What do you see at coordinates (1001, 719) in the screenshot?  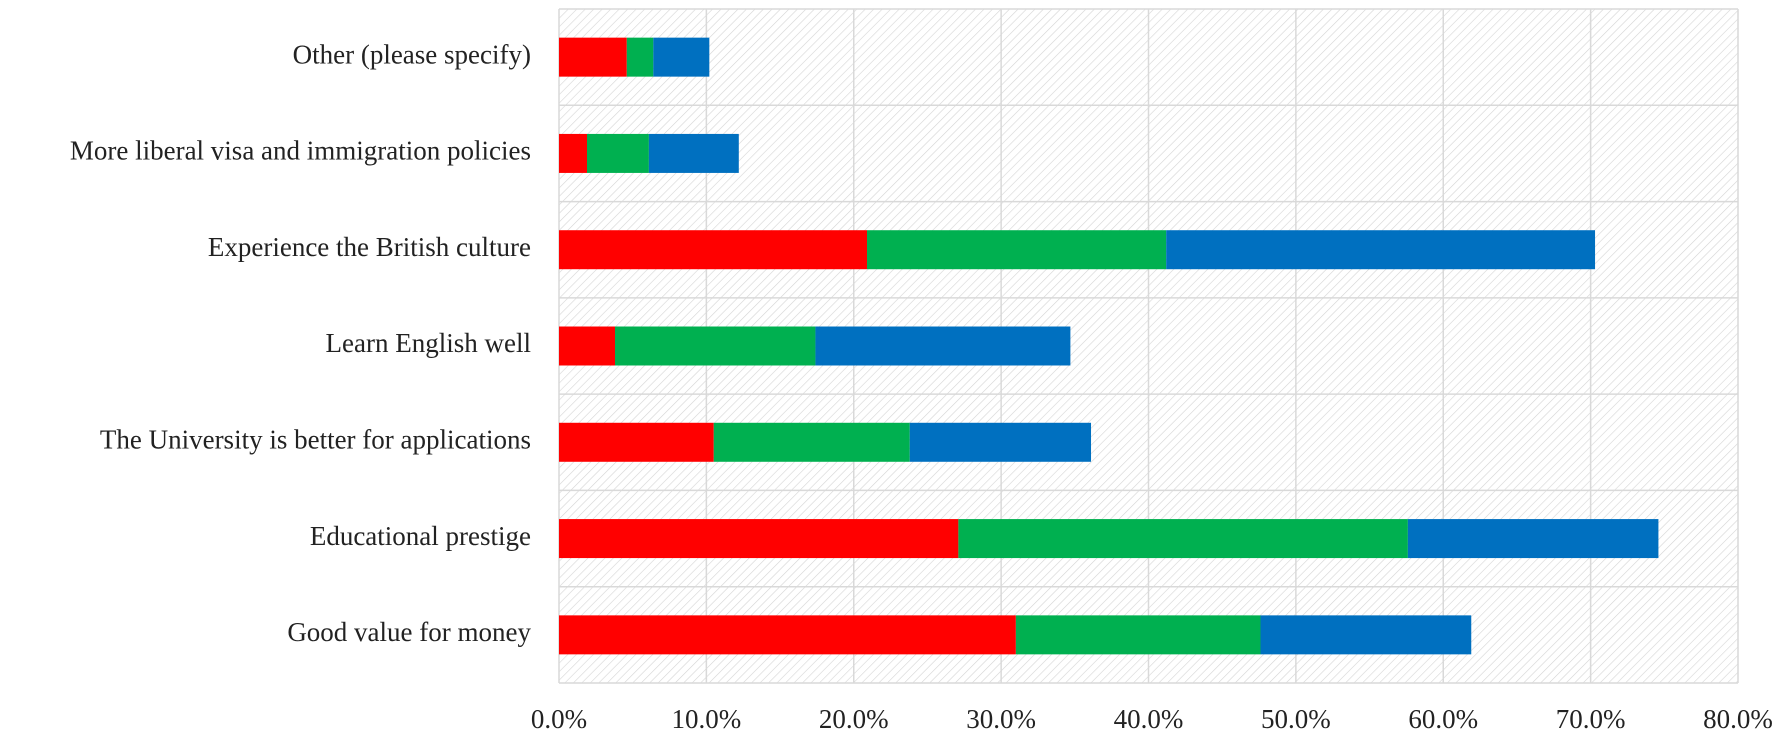 I see `x-tick-label: 30.0%` at bounding box center [1001, 719].